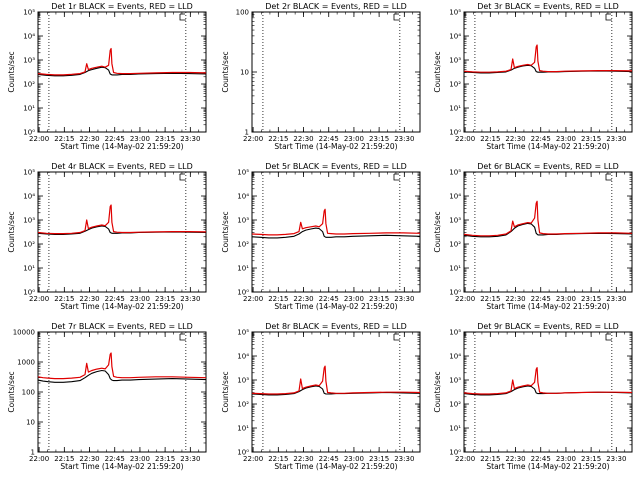  Describe the element at coordinates (122, 376) in the screenshot. I see `events-series-line` at that location.